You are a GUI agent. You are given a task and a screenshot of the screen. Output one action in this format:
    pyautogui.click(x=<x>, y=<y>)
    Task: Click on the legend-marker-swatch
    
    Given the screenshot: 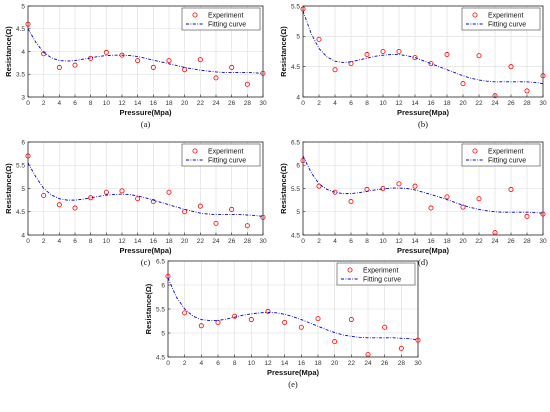 What is the action you would take?
    pyautogui.click(x=350, y=270)
    